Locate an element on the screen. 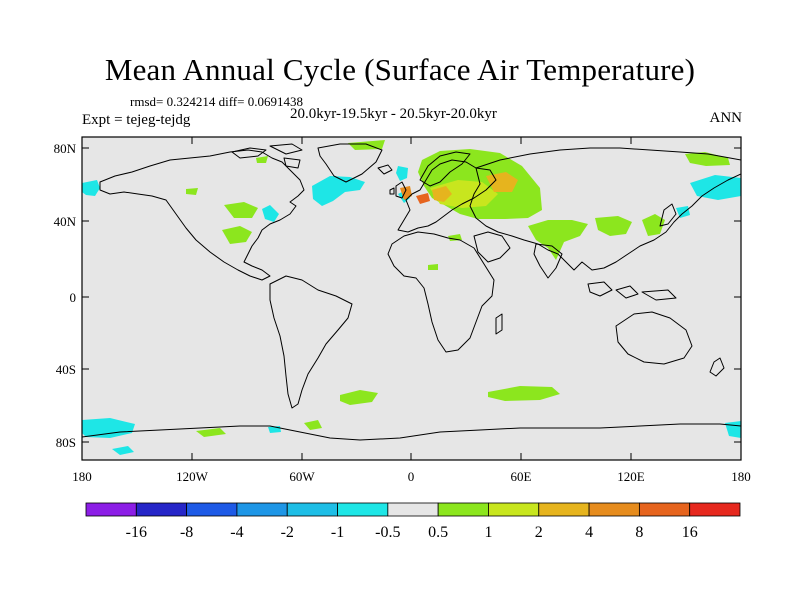 The height and width of the screenshot is (600, 800). coastline-madagascar is located at coordinates (499, 324).